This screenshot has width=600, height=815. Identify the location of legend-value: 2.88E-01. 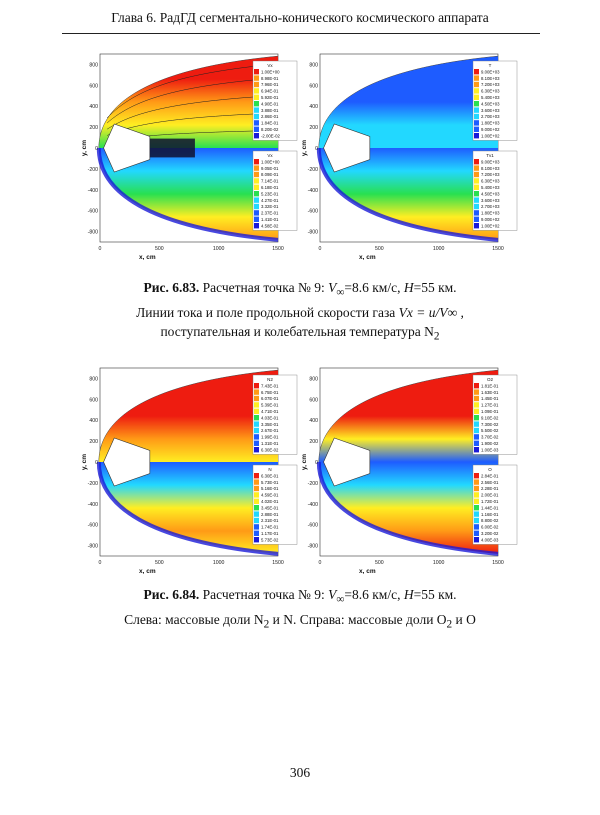
(270, 514).